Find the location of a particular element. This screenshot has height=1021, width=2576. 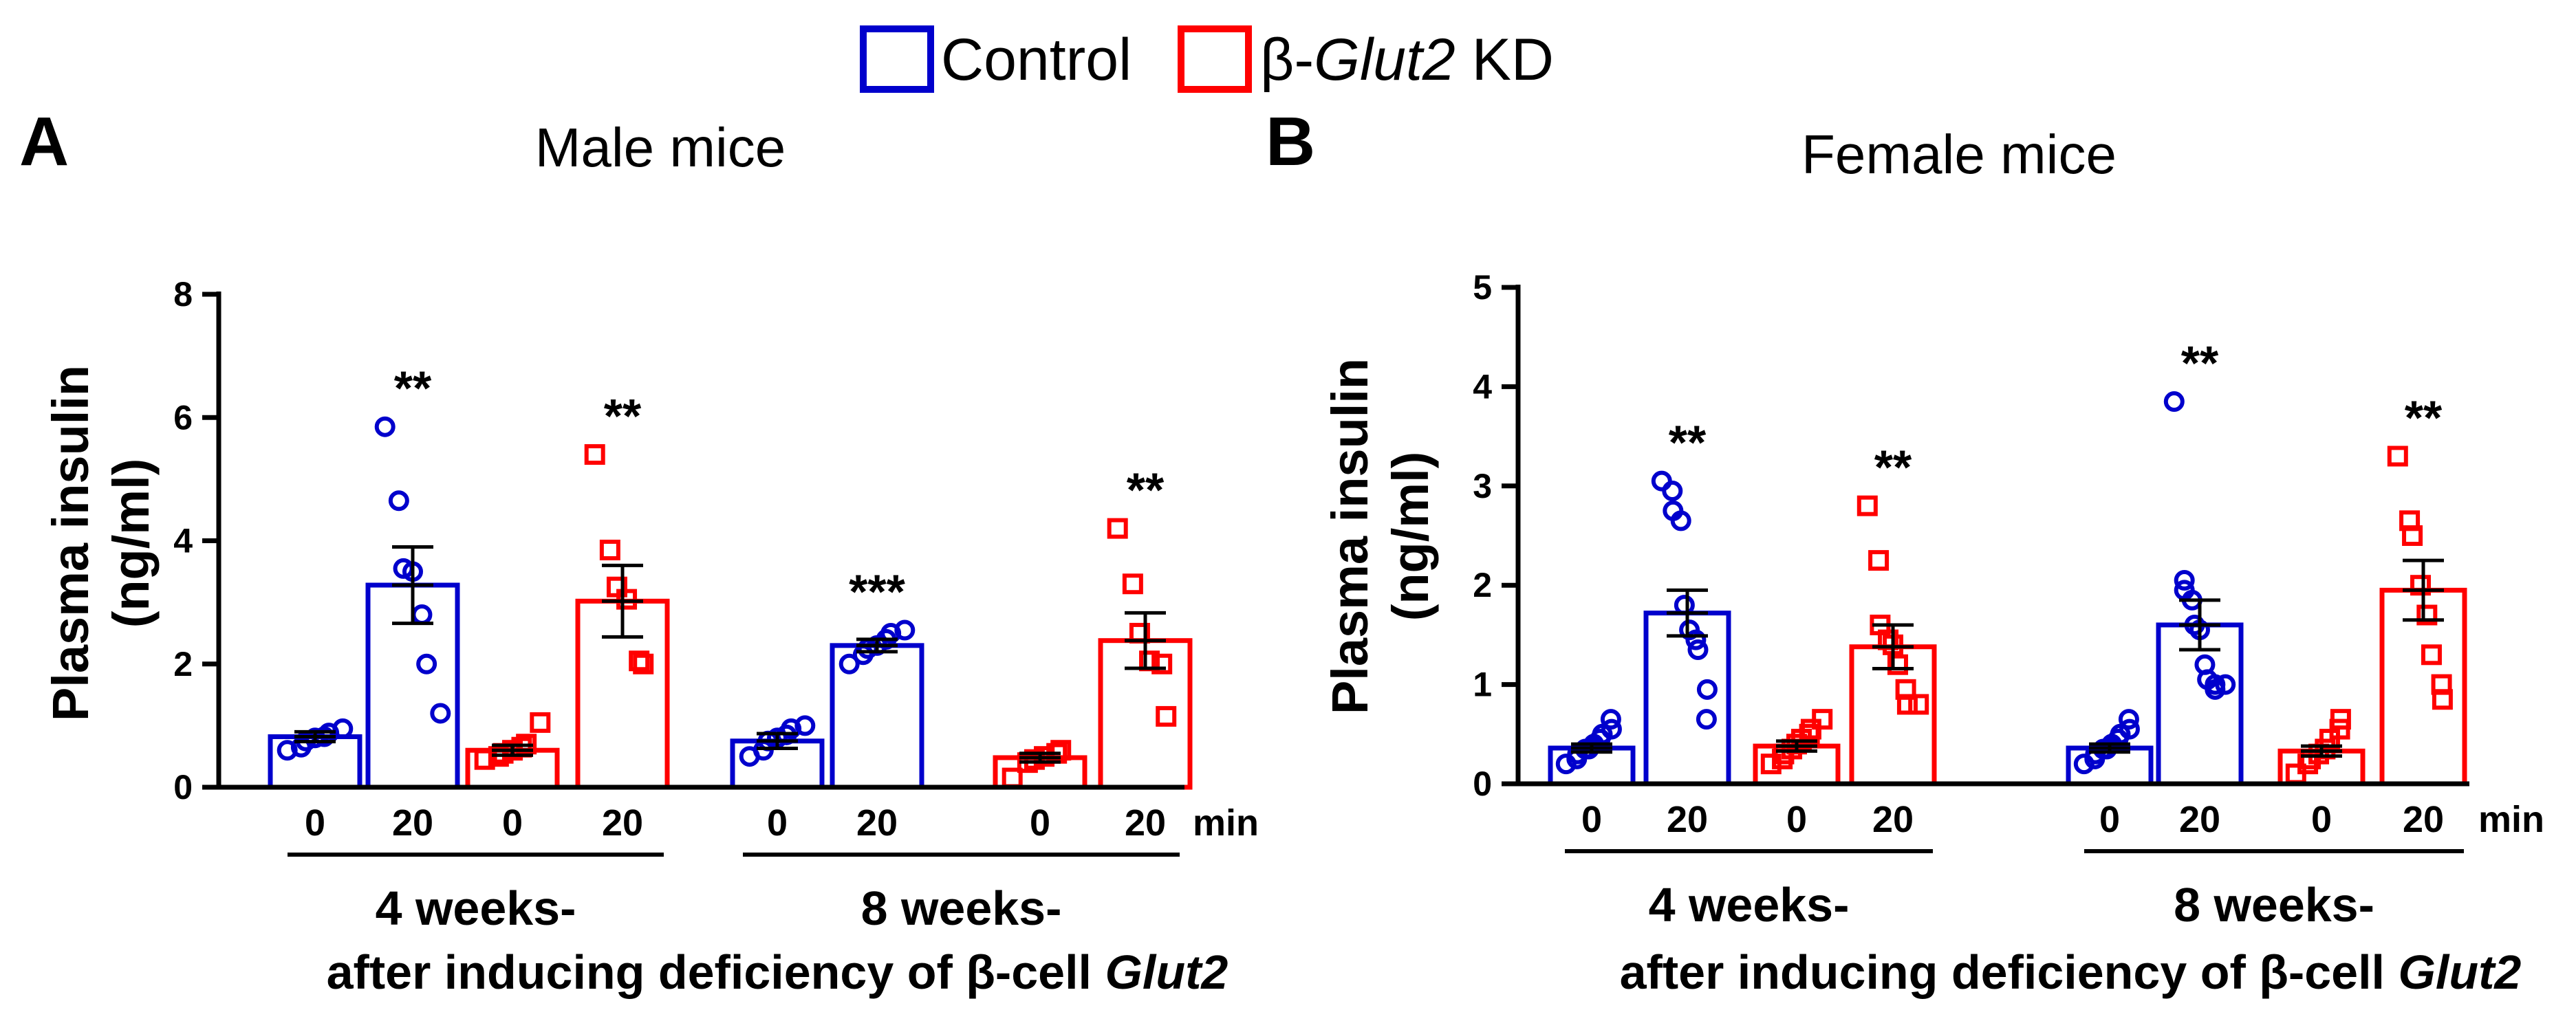

y-axis-ticks: 0 2 4 6 8 is located at coordinates (196, 540).